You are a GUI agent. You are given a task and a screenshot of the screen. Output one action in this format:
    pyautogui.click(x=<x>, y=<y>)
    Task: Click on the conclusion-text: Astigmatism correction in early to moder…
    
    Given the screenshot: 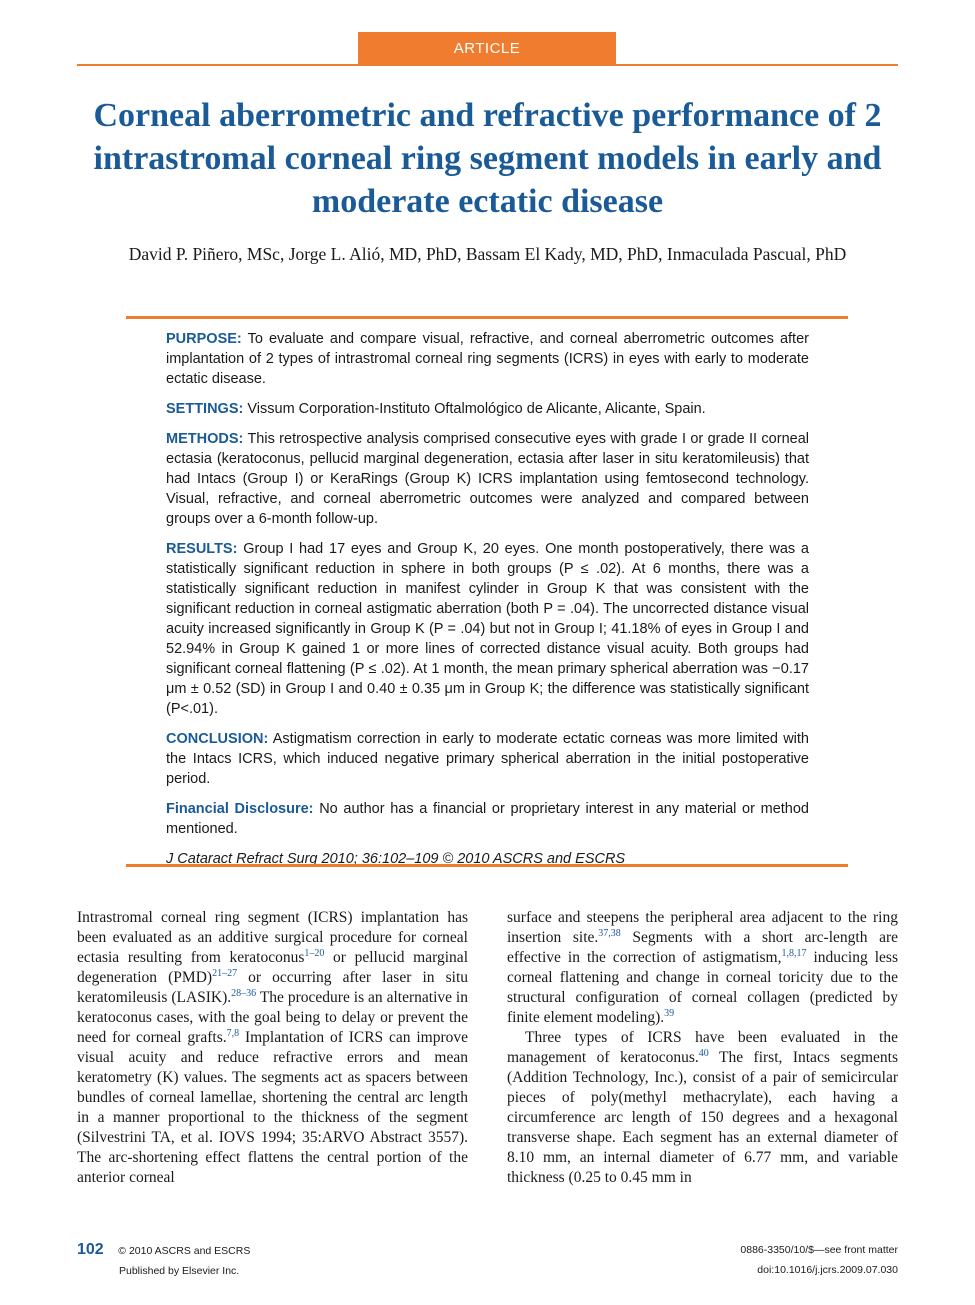 What is the action you would take?
    pyautogui.click(x=487, y=759)
    